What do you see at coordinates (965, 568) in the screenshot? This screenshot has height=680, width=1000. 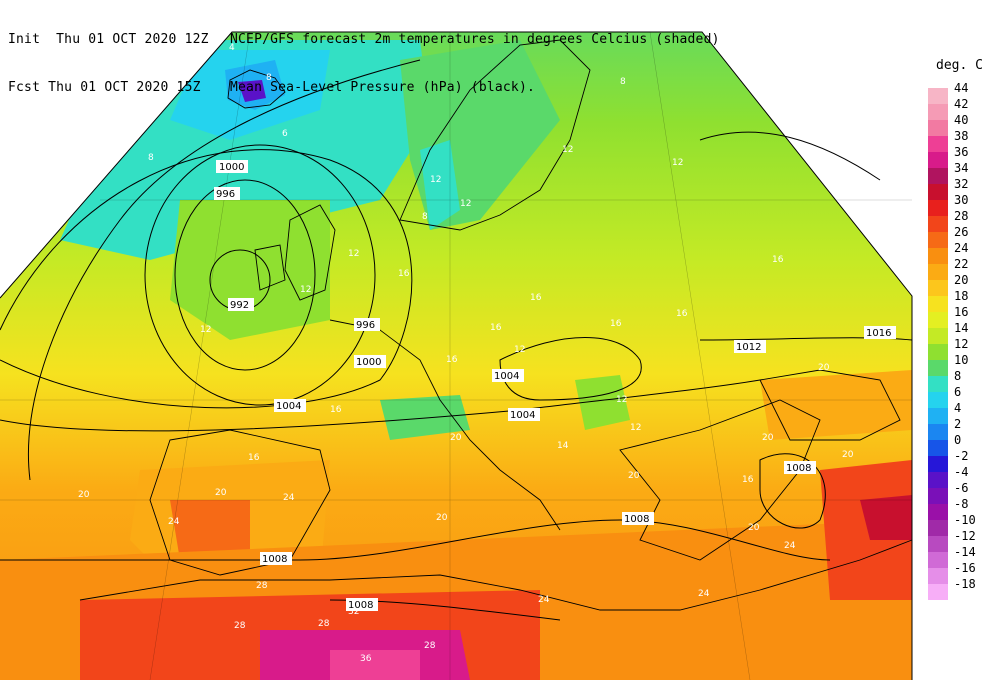 I see `legend-label: -16` at bounding box center [965, 568].